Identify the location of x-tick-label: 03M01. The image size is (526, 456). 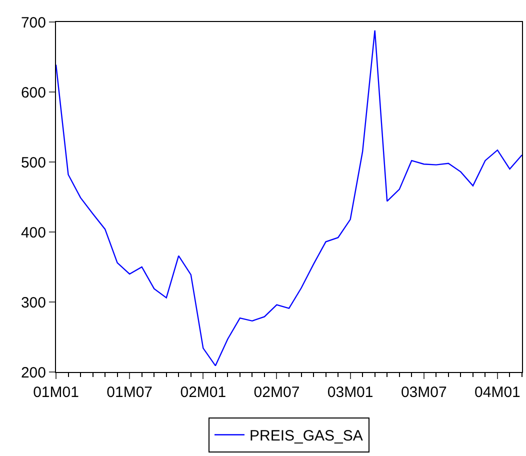
(350, 392).